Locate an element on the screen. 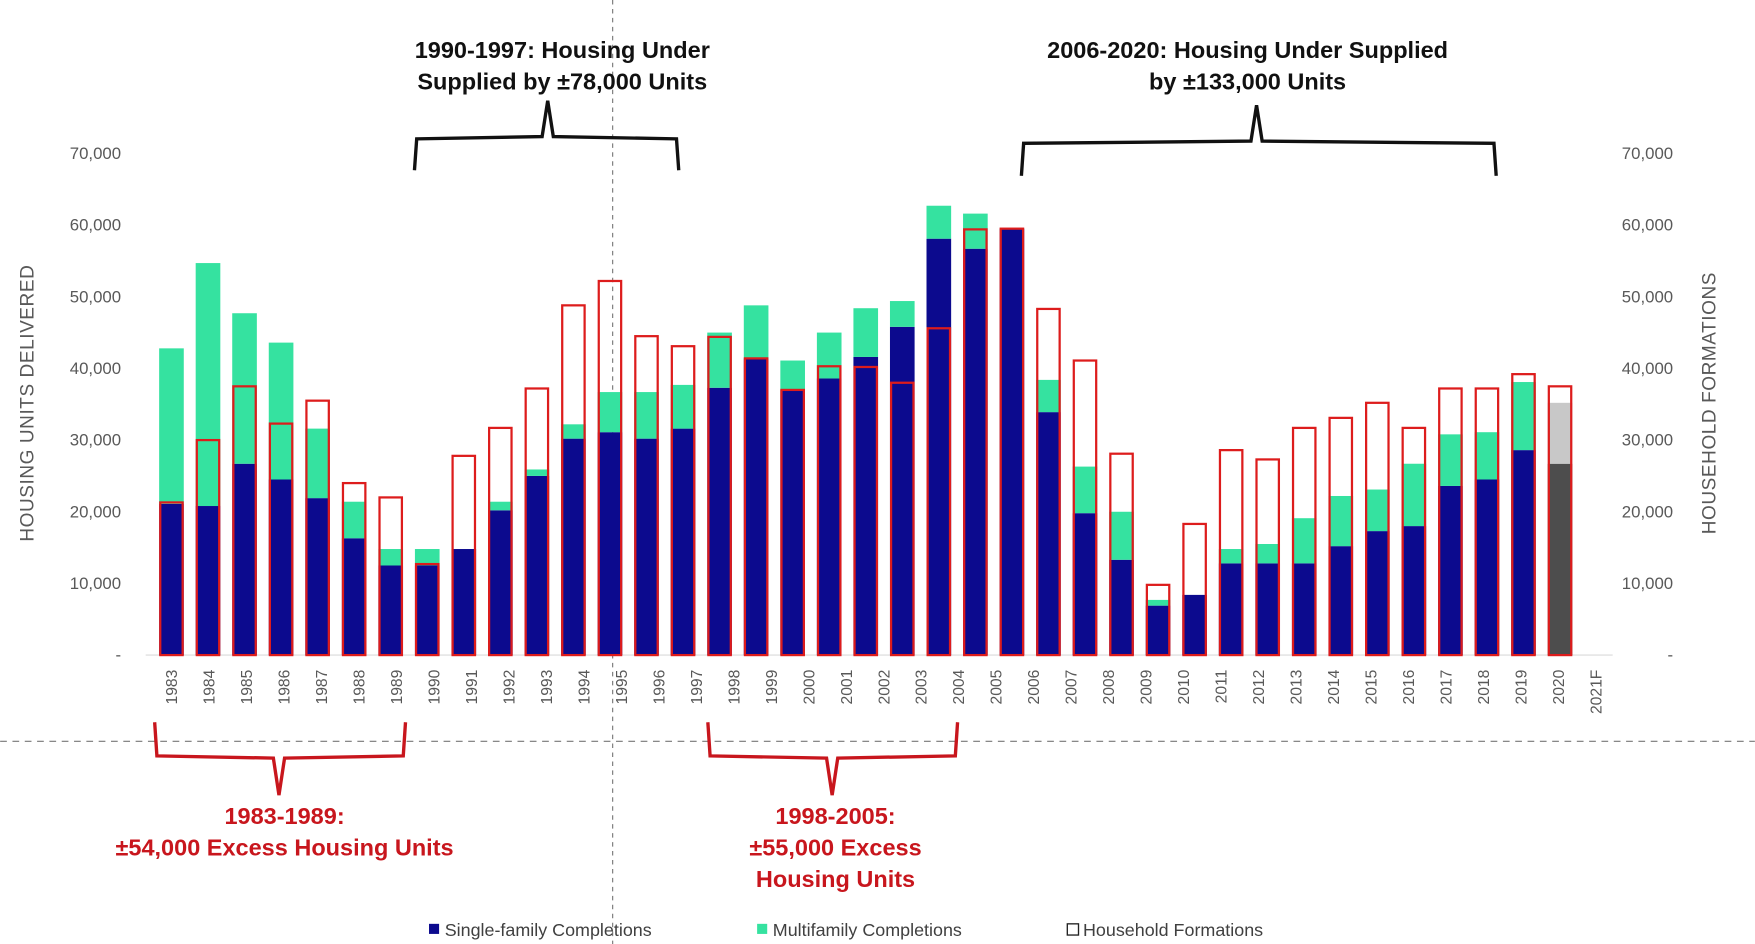 The image size is (1755, 944). x-tick-label: 1990 is located at coordinates (434, 686).